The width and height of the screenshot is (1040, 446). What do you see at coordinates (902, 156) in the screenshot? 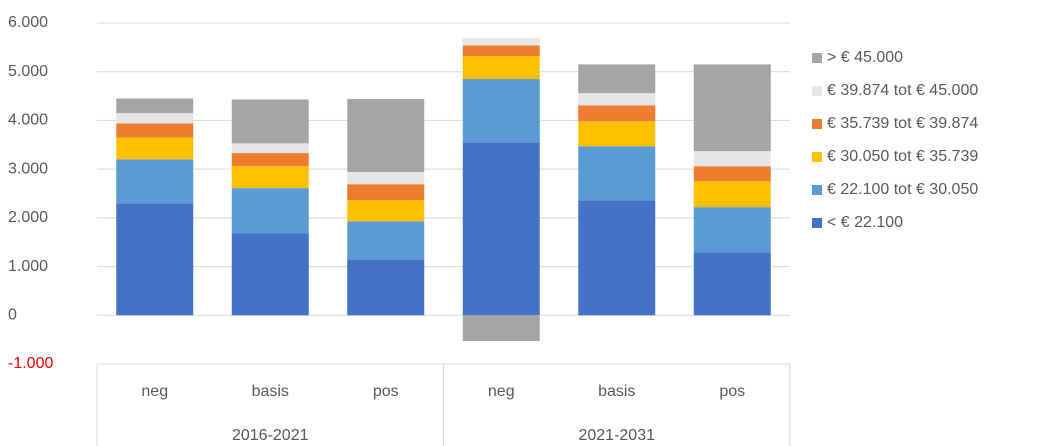
I see `legend-label: € 30.050 tot € 35.739` at bounding box center [902, 156].